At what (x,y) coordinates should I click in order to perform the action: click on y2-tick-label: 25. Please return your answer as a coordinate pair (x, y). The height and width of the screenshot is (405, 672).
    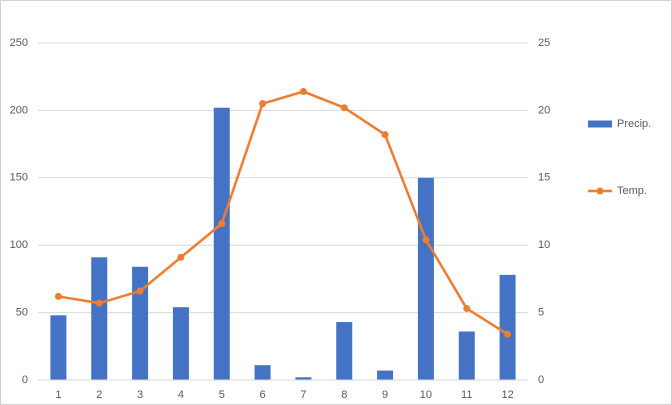
    Looking at the image, I should click on (544, 43).